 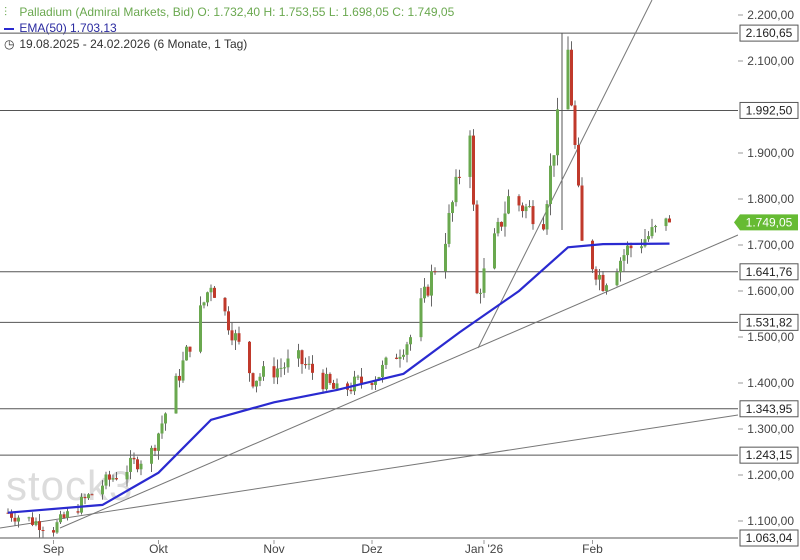 What do you see at coordinates (769, 455) in the screenshot?
I see `level-tag-label-5: 1.243,15` at bounding box center [769, 455].